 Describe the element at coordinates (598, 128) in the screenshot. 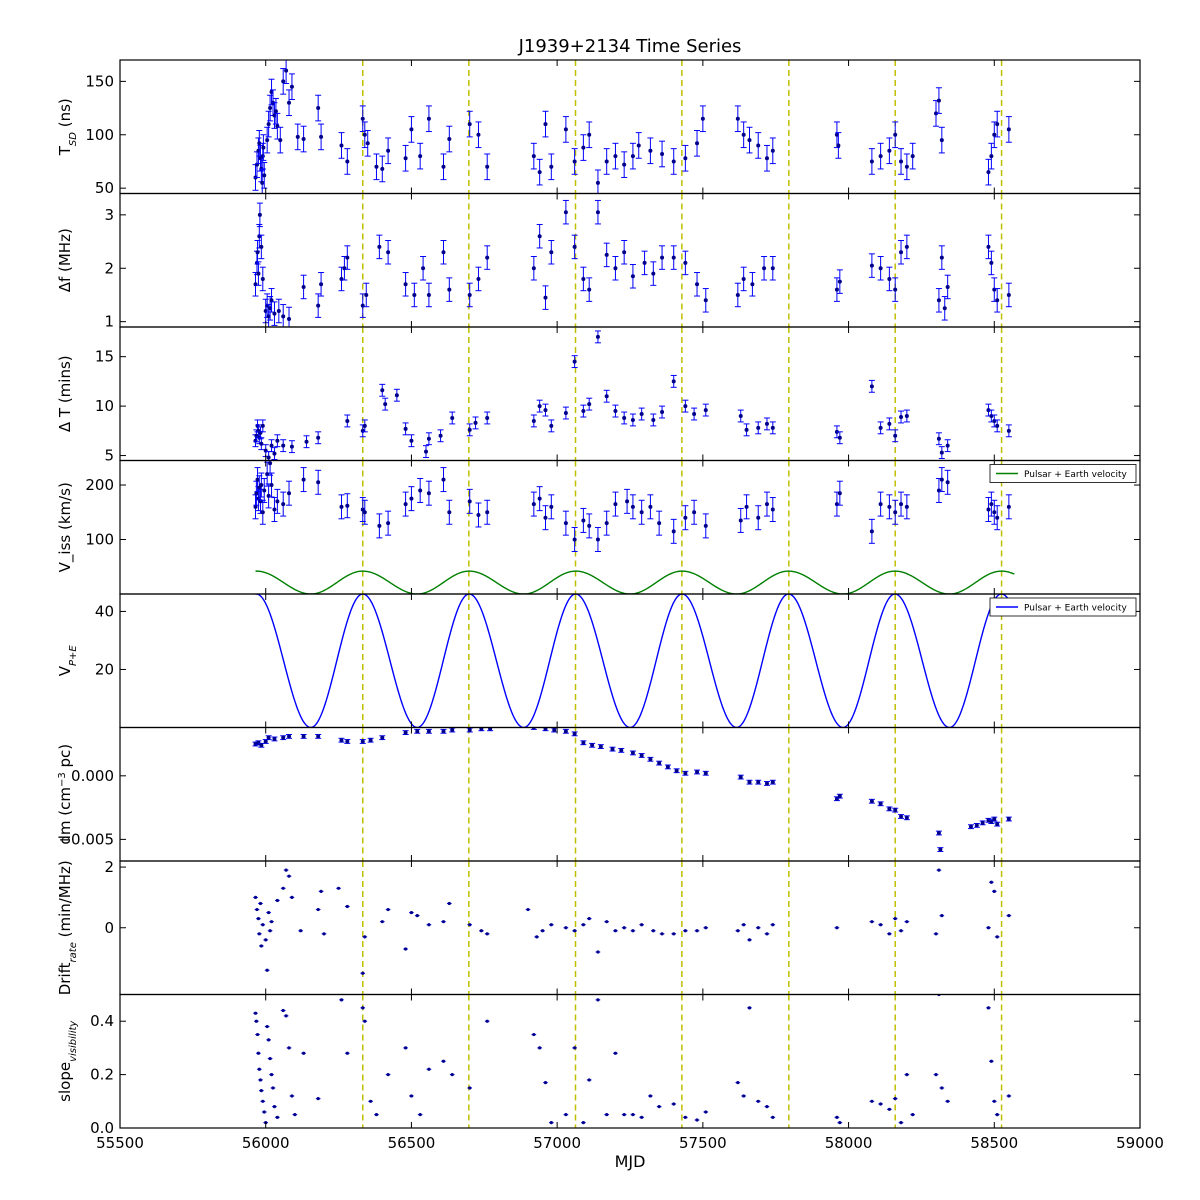

I see `panel-1: 50 100 150 TSD (ns)` at that location.